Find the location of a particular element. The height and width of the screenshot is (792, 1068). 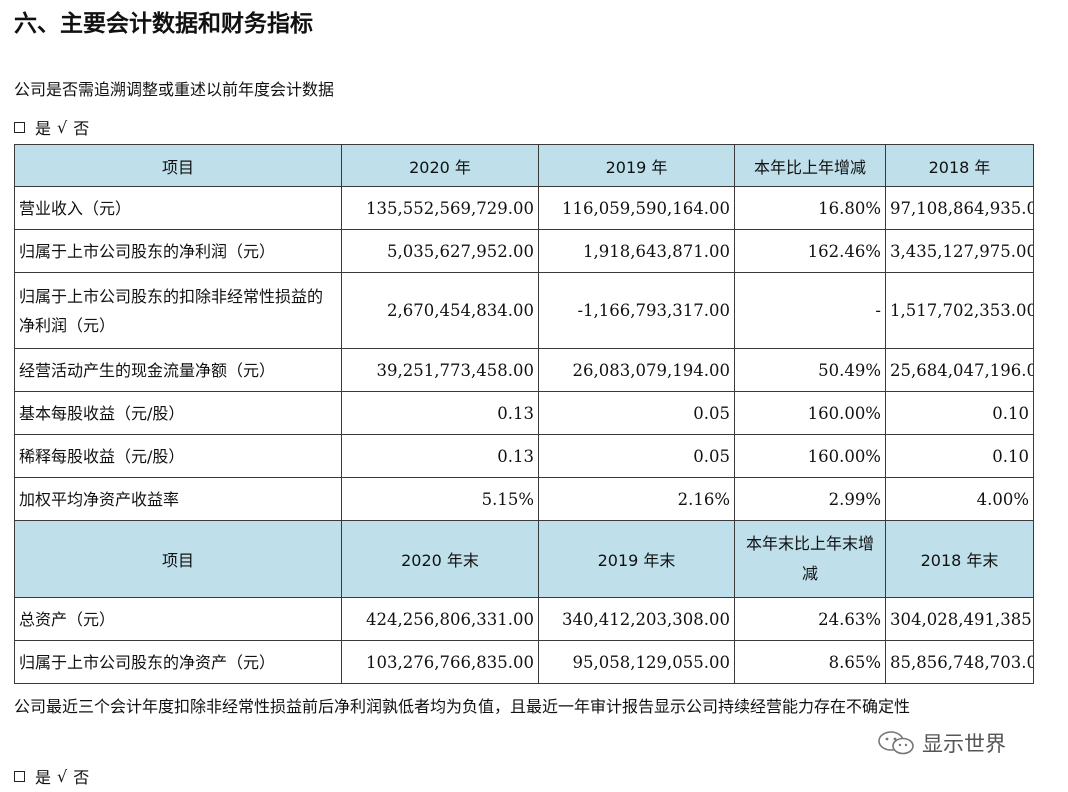

cell-value: 50.49% is located at coordinates (810, 370).